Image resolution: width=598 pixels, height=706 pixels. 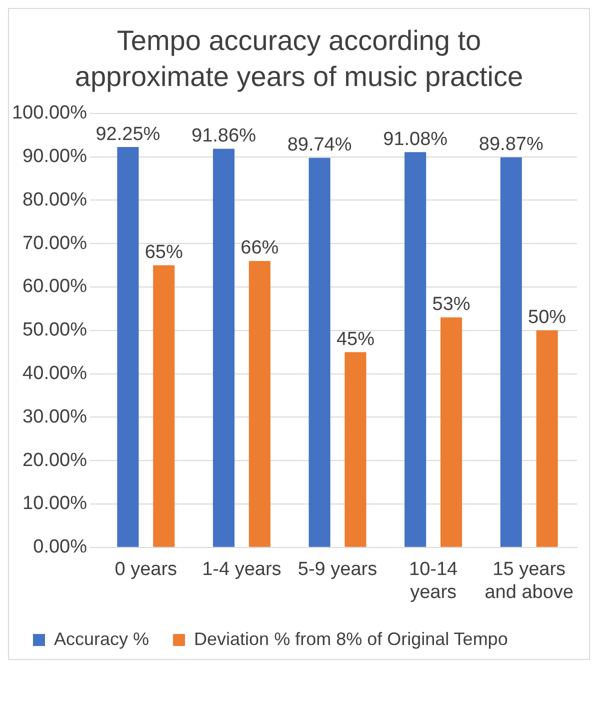 I want to click on y-tick-label: 20.00%, so click(x=55, y=460).